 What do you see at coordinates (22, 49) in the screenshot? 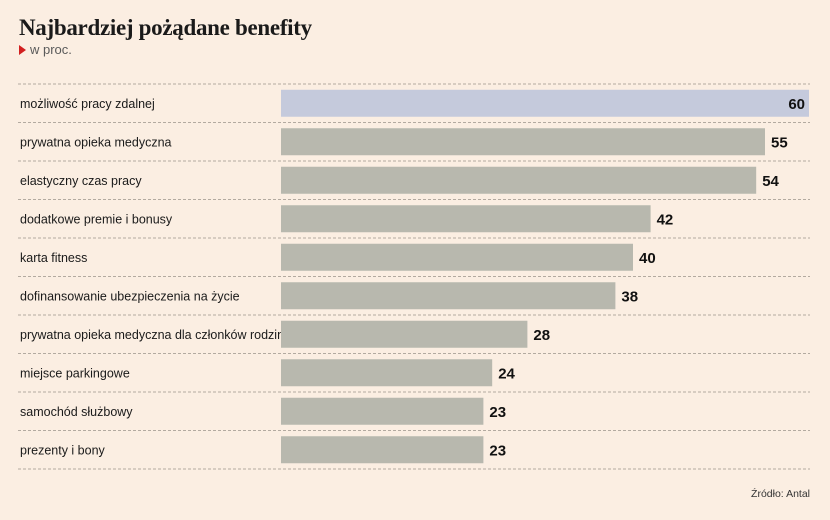
I see `red-triangle-icon` at bounding box center [22, 49].